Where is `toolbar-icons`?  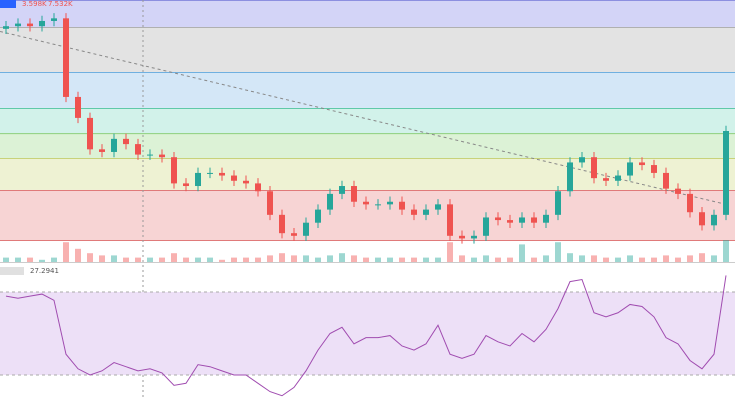 toolbar-icons is located at coordinates (8, 4).